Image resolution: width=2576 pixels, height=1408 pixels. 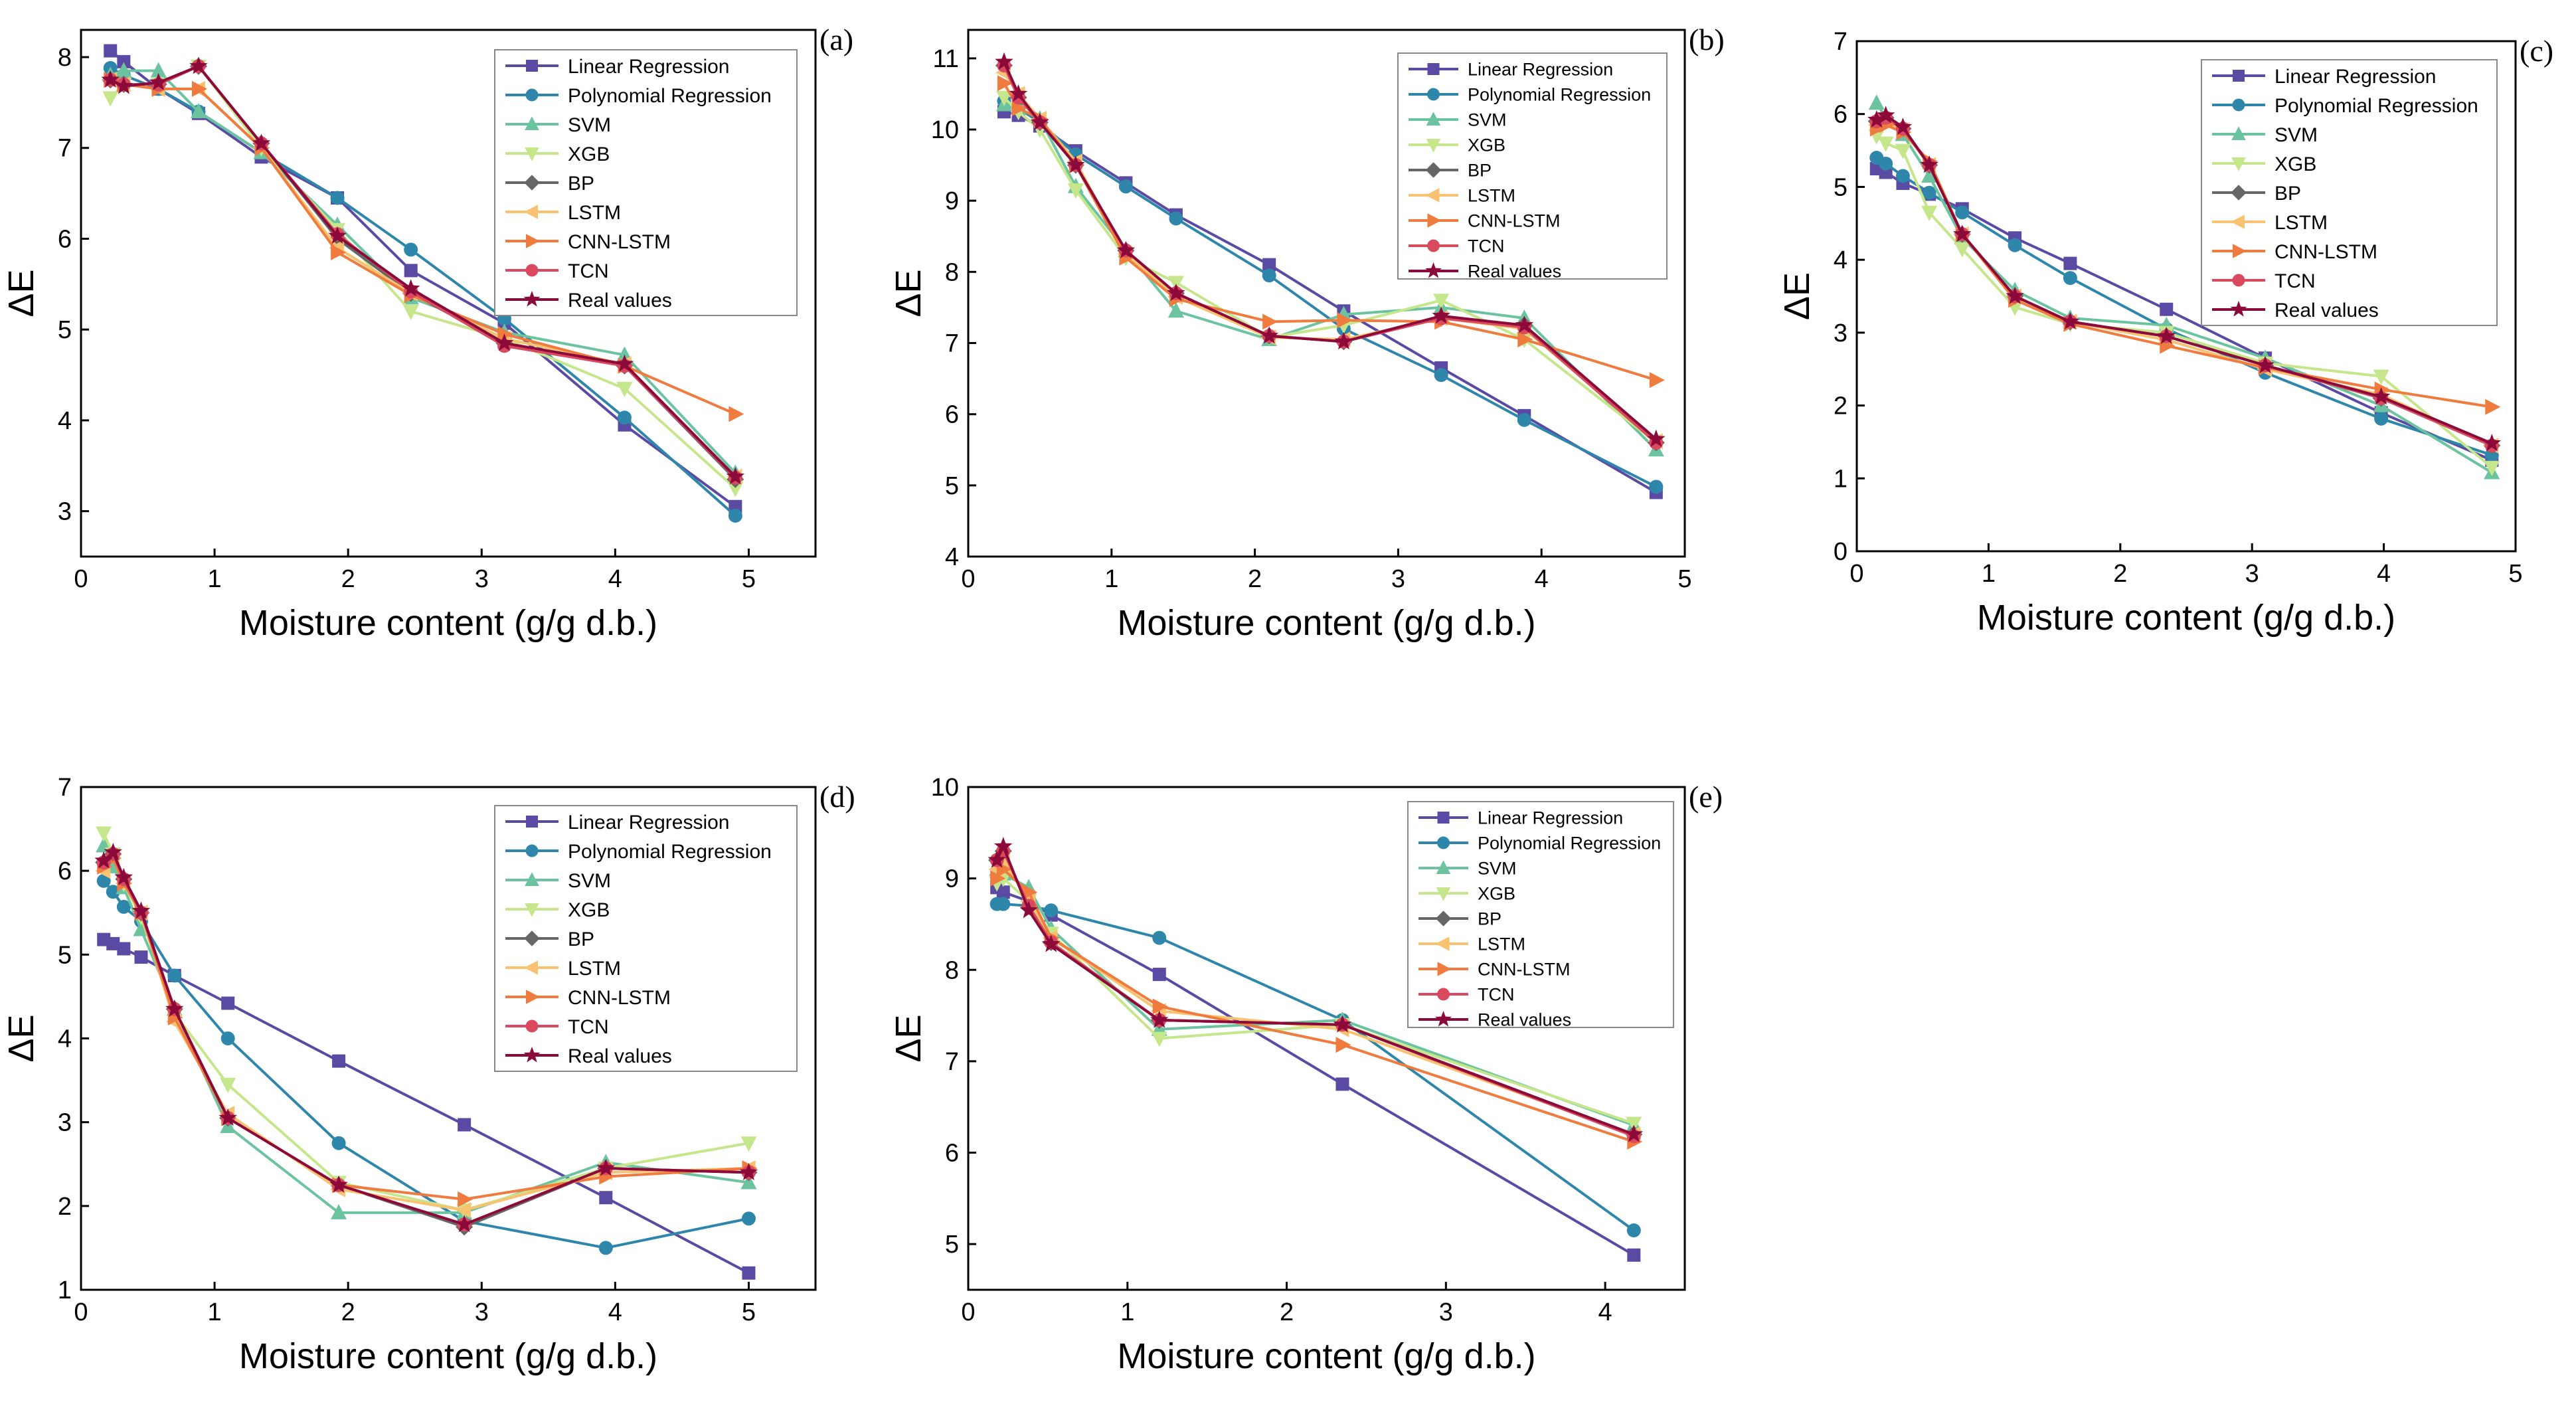 I want to click on panel-label: (b), so click(x=1707, y=39).